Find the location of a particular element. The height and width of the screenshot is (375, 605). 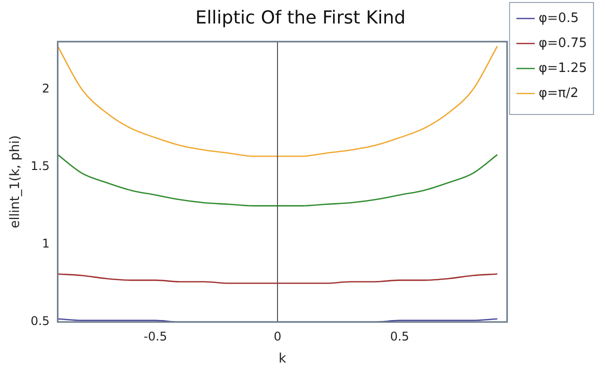

x-tick-label: 0 is located at coordinates (278, 336).